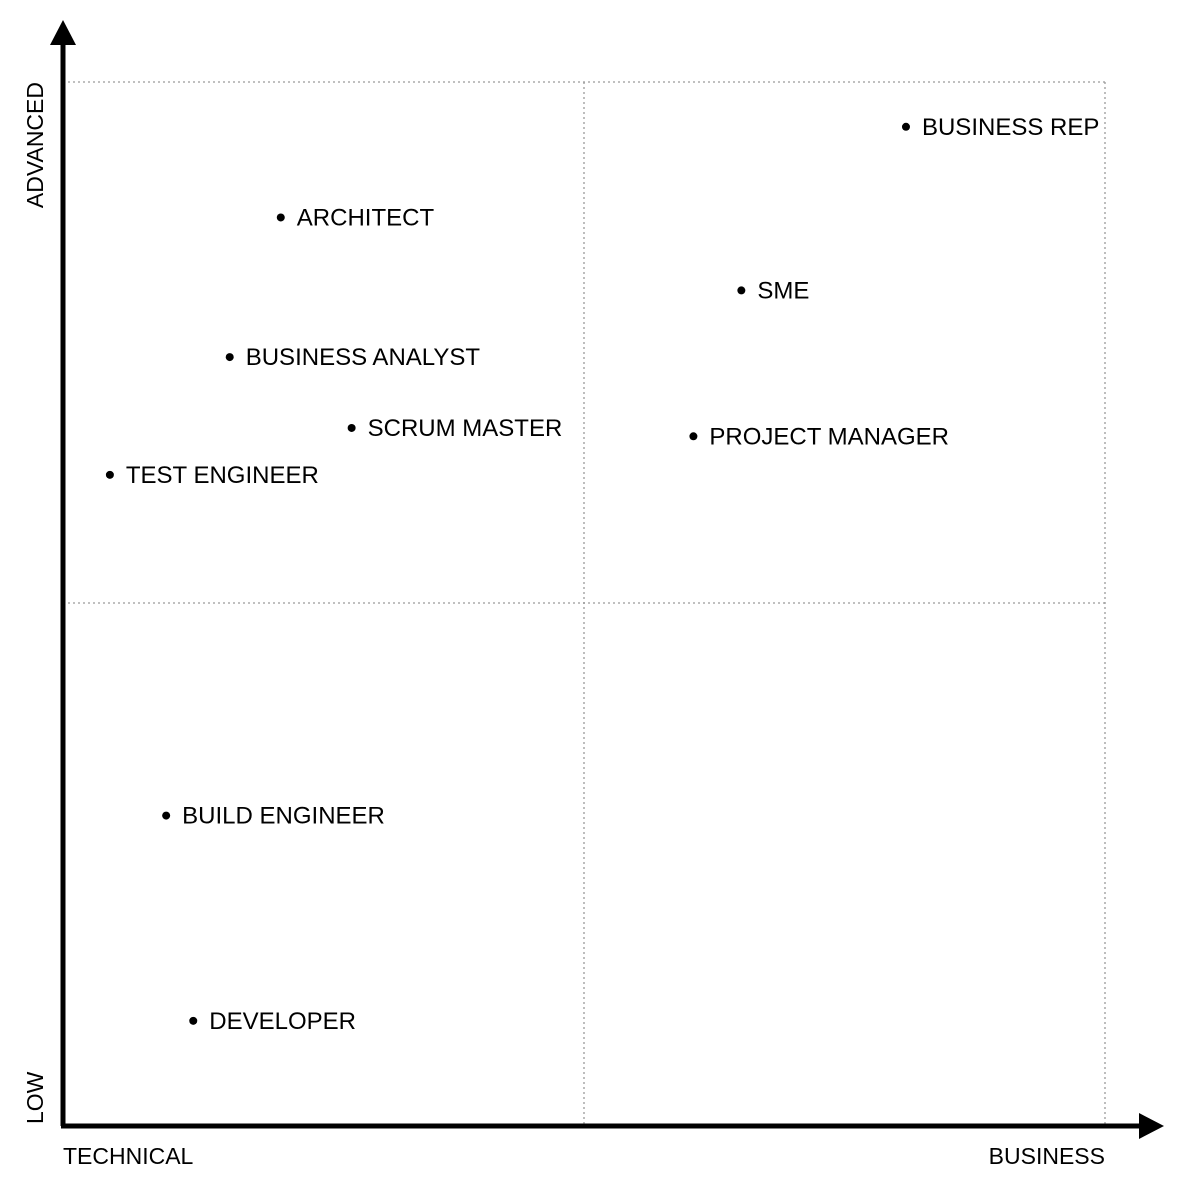  I want to click on point-label: BUSINESS ANALYST, so click(363, 357).